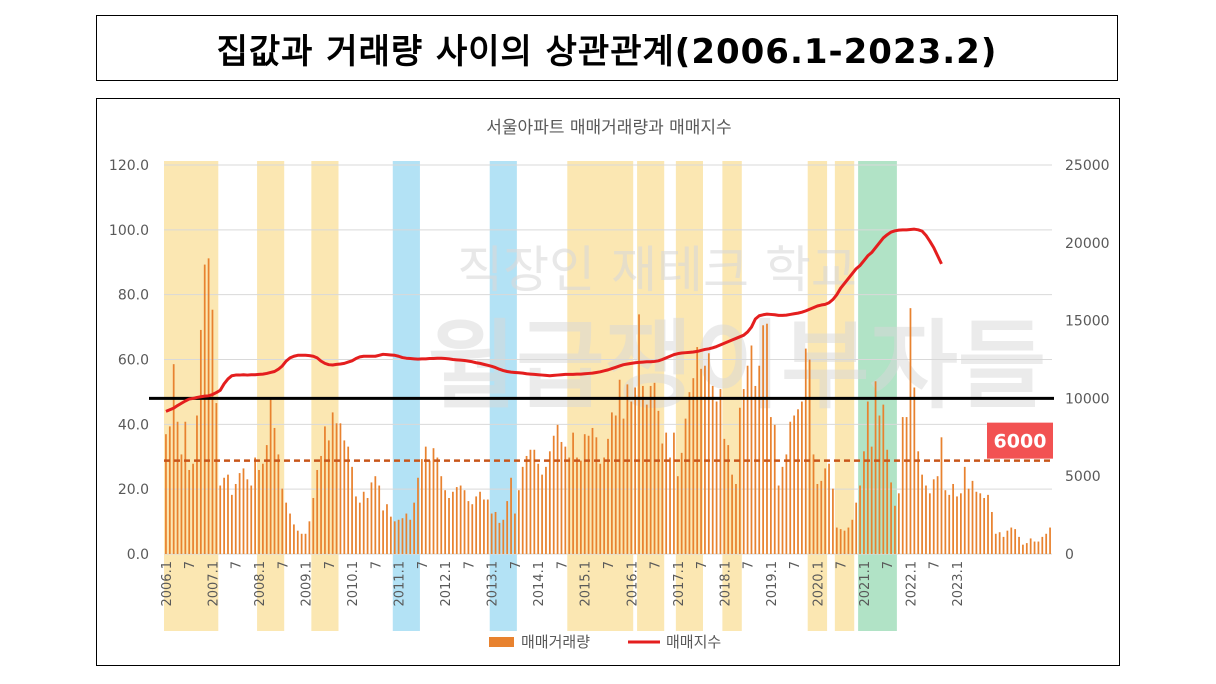  What do you see at coordinates (607, 48) in the screenshot?
I see `page-title-box: 집값과 거래량 사이의 상관관계(2006.1-2023.2)` at bounding box center [607, 48].